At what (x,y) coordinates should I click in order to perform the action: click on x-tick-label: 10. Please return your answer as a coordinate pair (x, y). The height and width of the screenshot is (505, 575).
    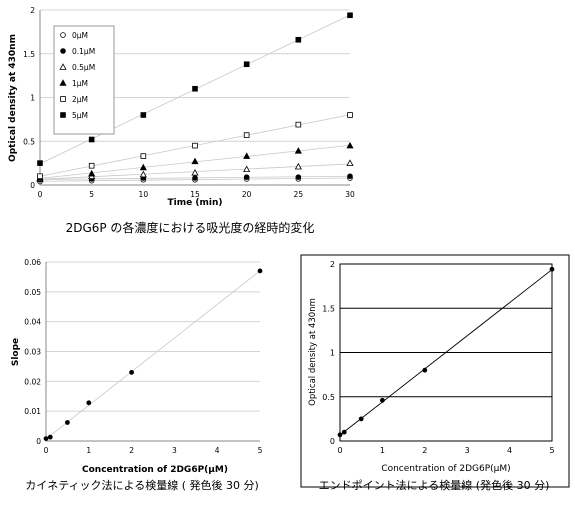
    Looking at the image, I should click on (144, 194).